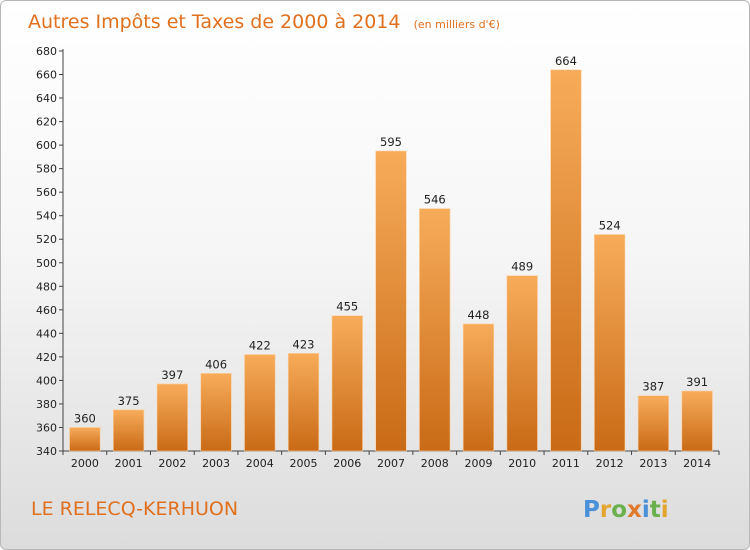 This screenshot has height=550, width=750. I want to click on x-tick-label: 2000, so click(85, 463).